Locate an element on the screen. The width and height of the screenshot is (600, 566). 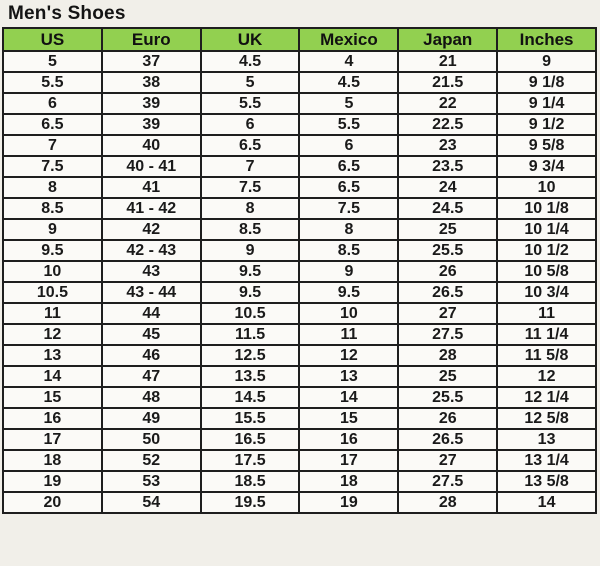
table-cell-us: 16 is located at coordinates (52, 418).